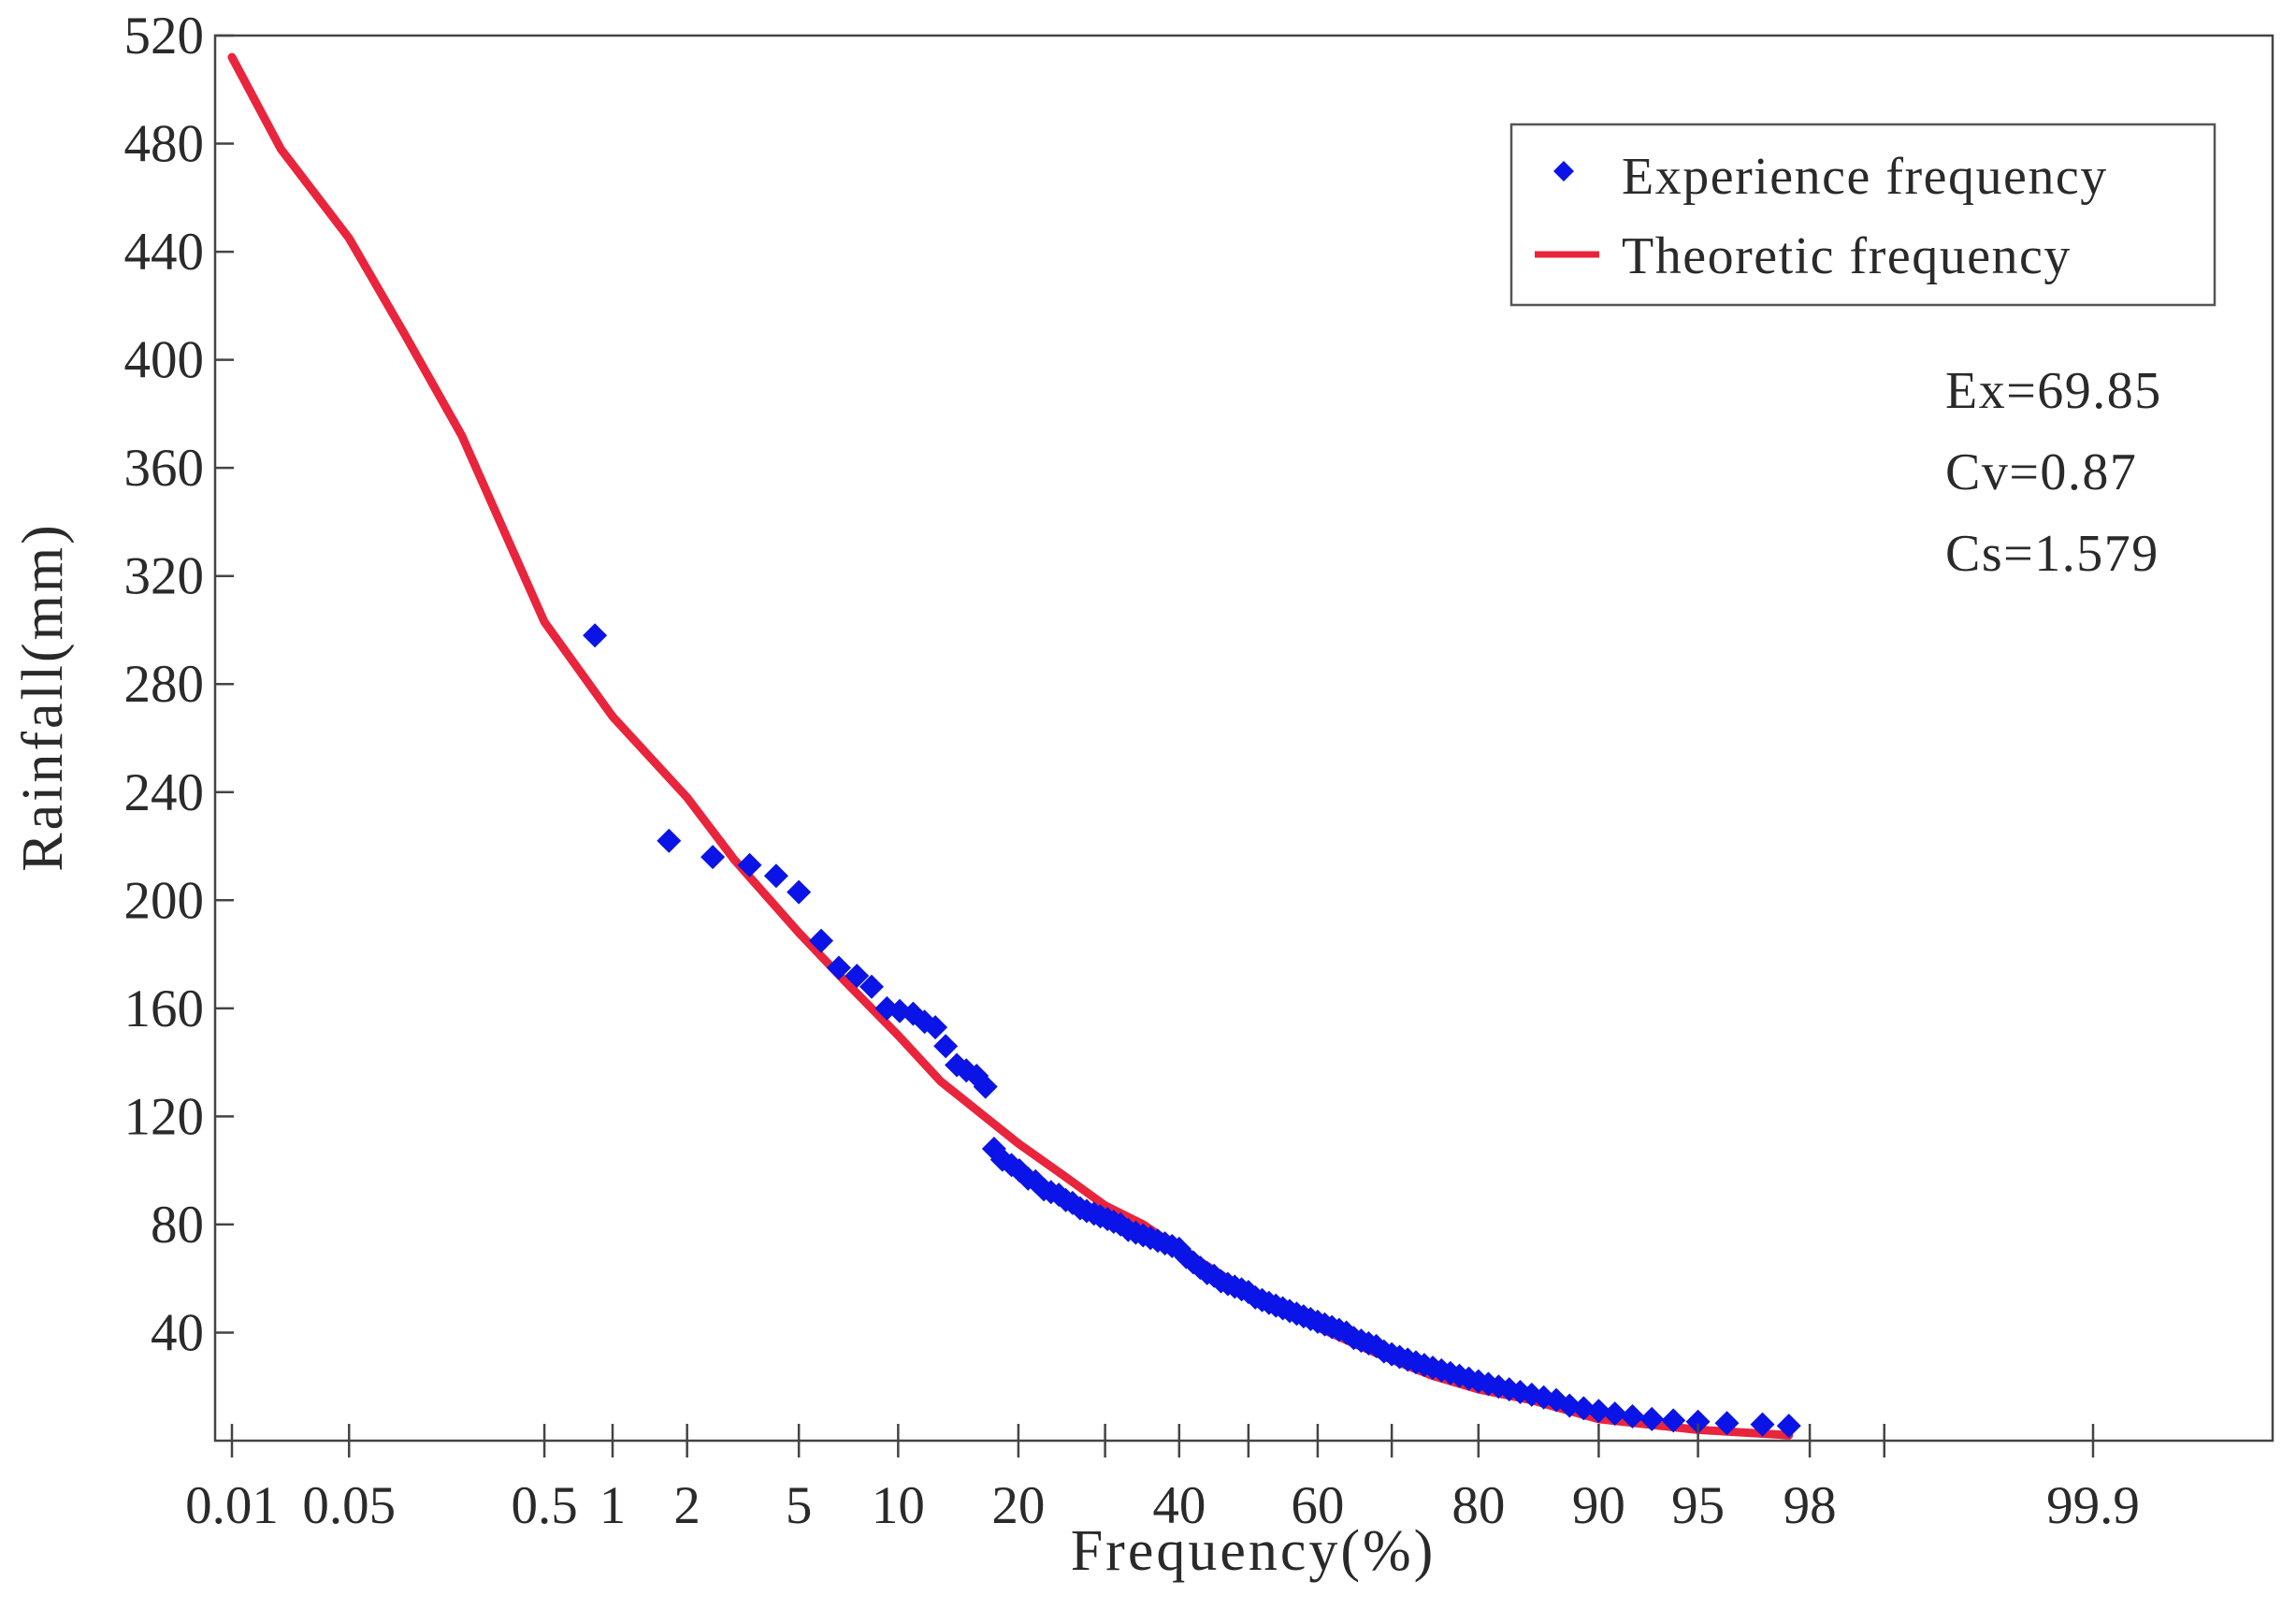  What do you see at coordinates (164, 684) in the screenshot?
I see `y-tick-label: 280` at bounding box center [164, 684].